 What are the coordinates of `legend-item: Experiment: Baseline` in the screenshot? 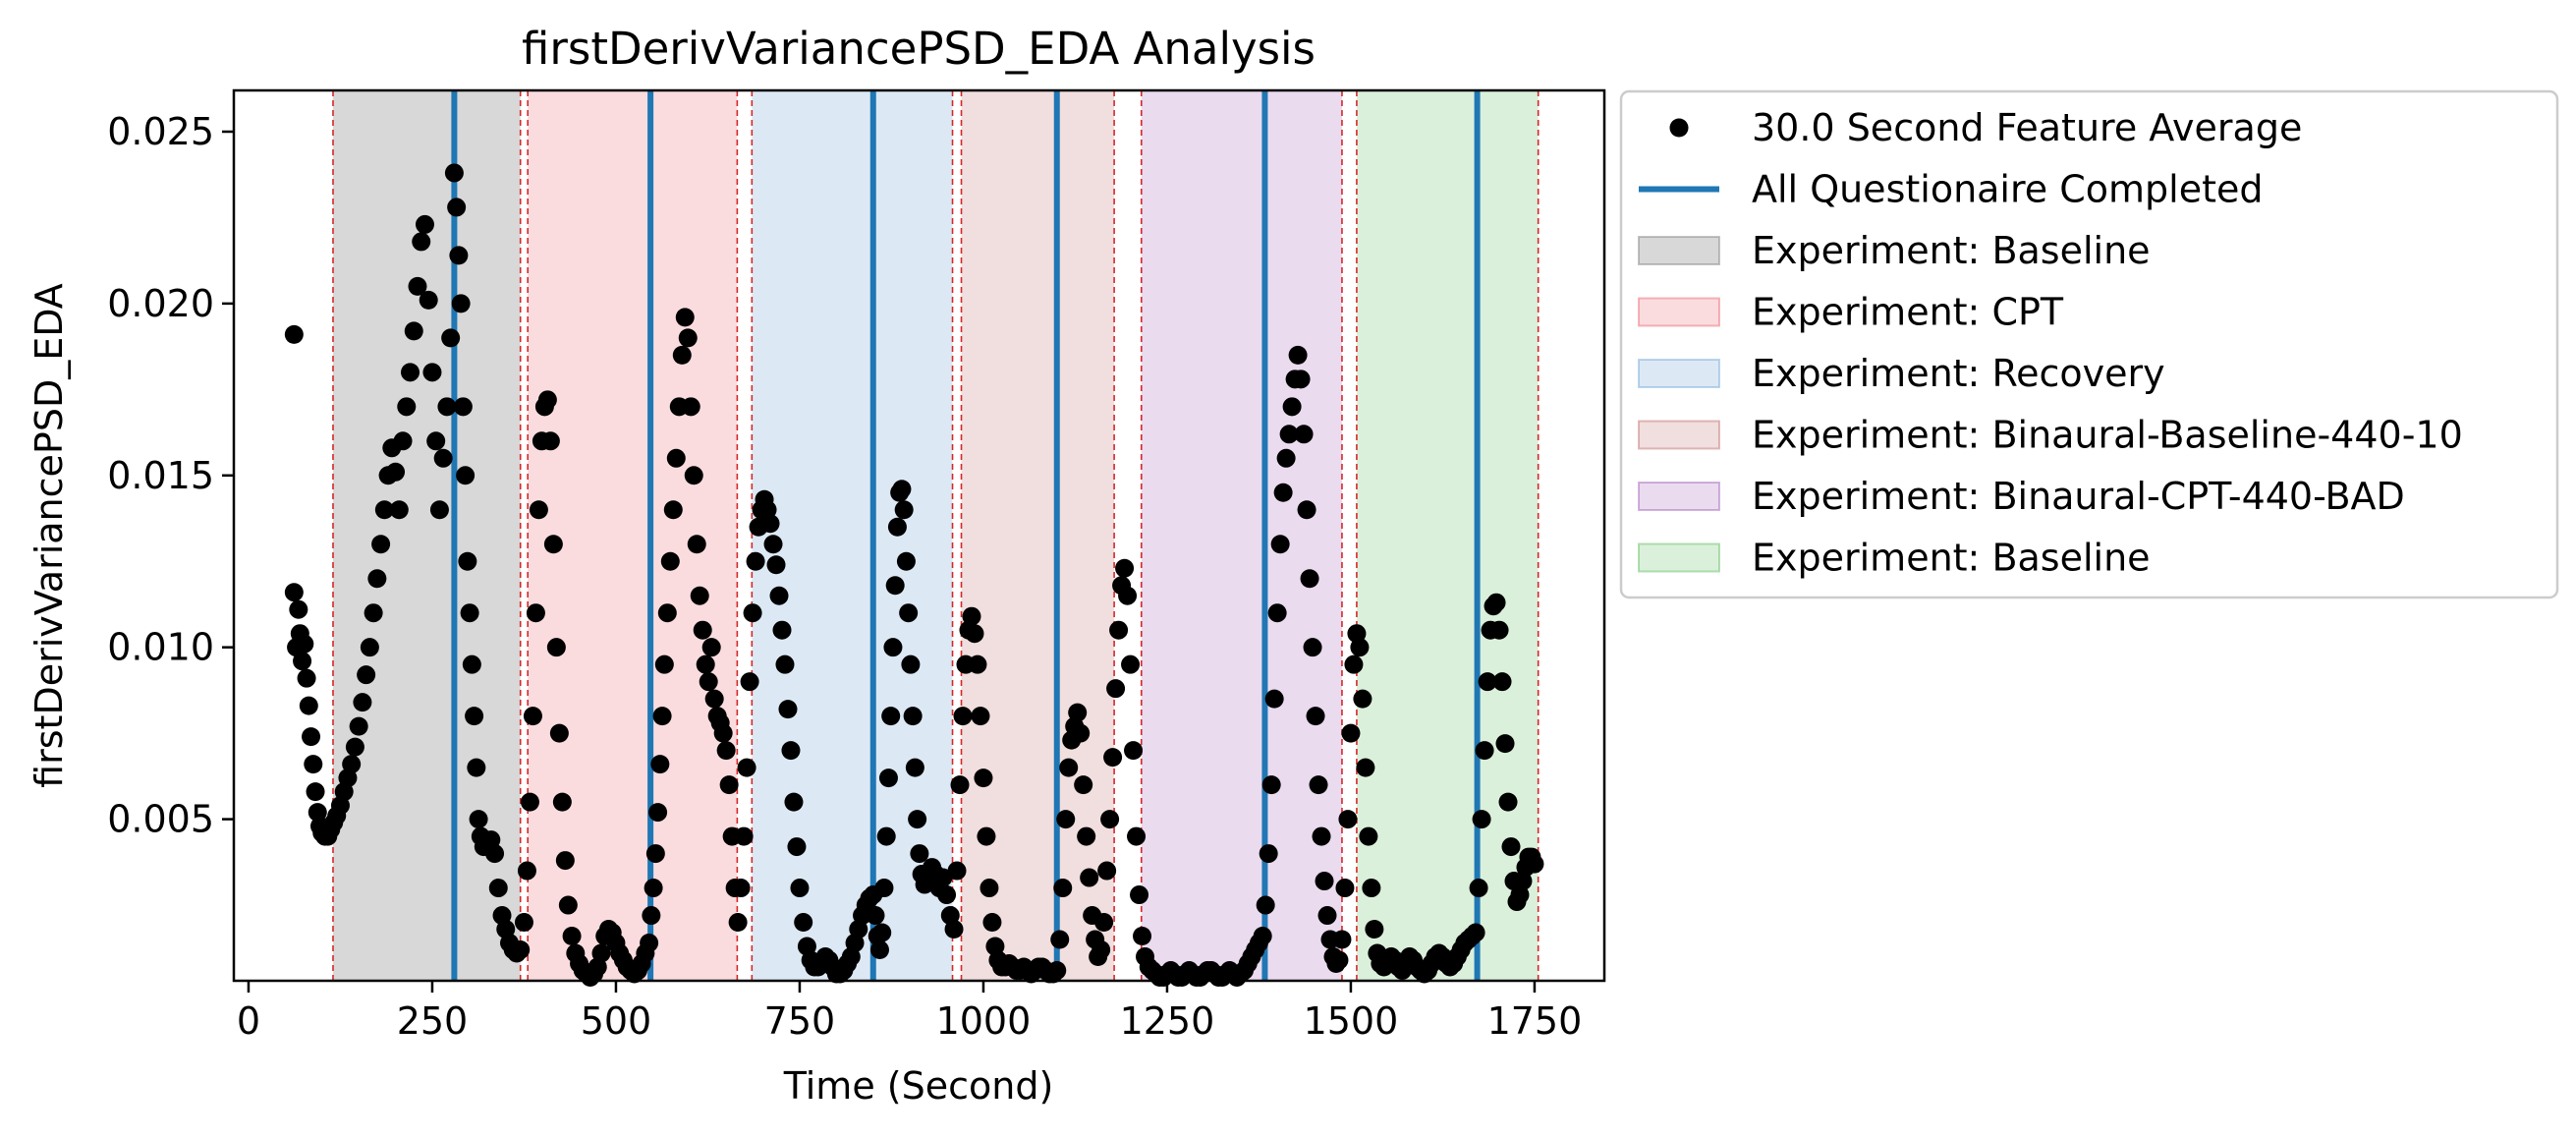 It's located at (1894, 251).